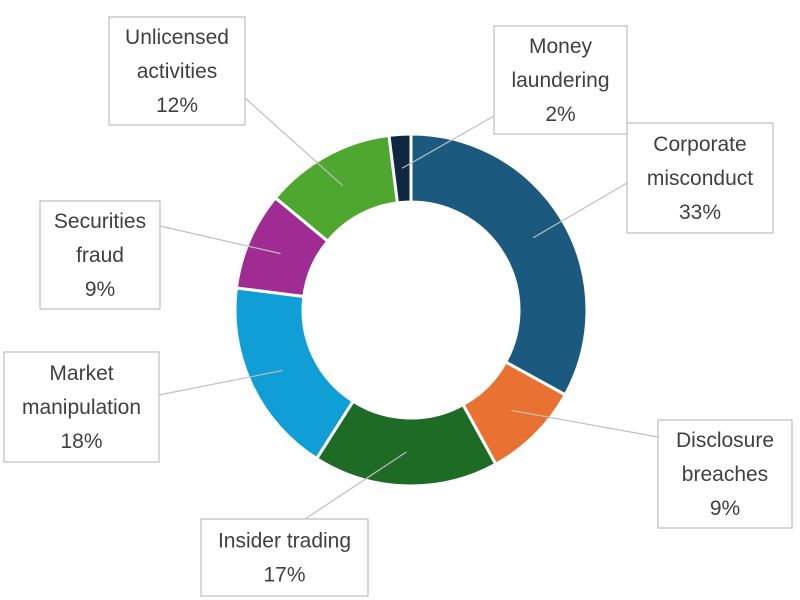 The image size is (800, 600). What do you see at coordinates (355, 485) in the screenshot?
I see `leader-line-insider-trading` at bounding box center [355, 485].